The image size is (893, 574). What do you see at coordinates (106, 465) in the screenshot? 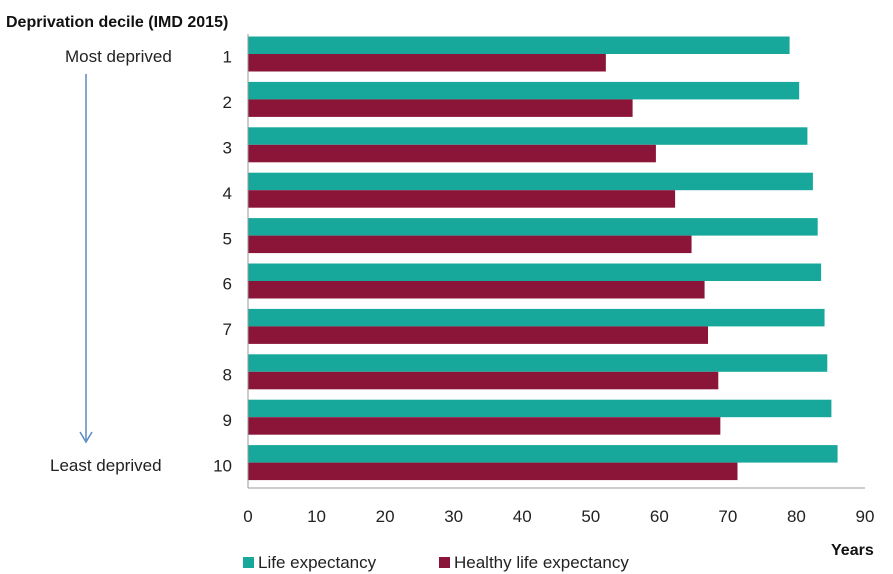
I see `least-deprived-label: Least deprived` at bounding box center [106, 465].